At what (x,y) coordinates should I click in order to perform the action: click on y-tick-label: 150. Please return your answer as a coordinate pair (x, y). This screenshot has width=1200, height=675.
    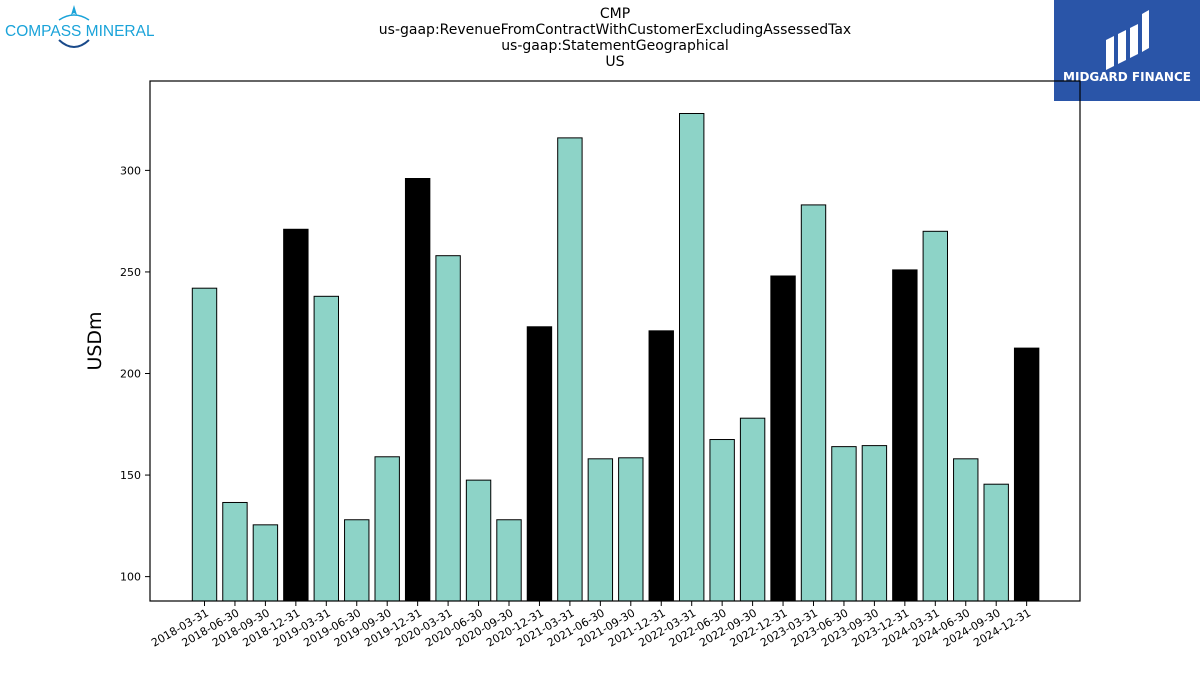
    Looking at the image, I should click on (130, 475).